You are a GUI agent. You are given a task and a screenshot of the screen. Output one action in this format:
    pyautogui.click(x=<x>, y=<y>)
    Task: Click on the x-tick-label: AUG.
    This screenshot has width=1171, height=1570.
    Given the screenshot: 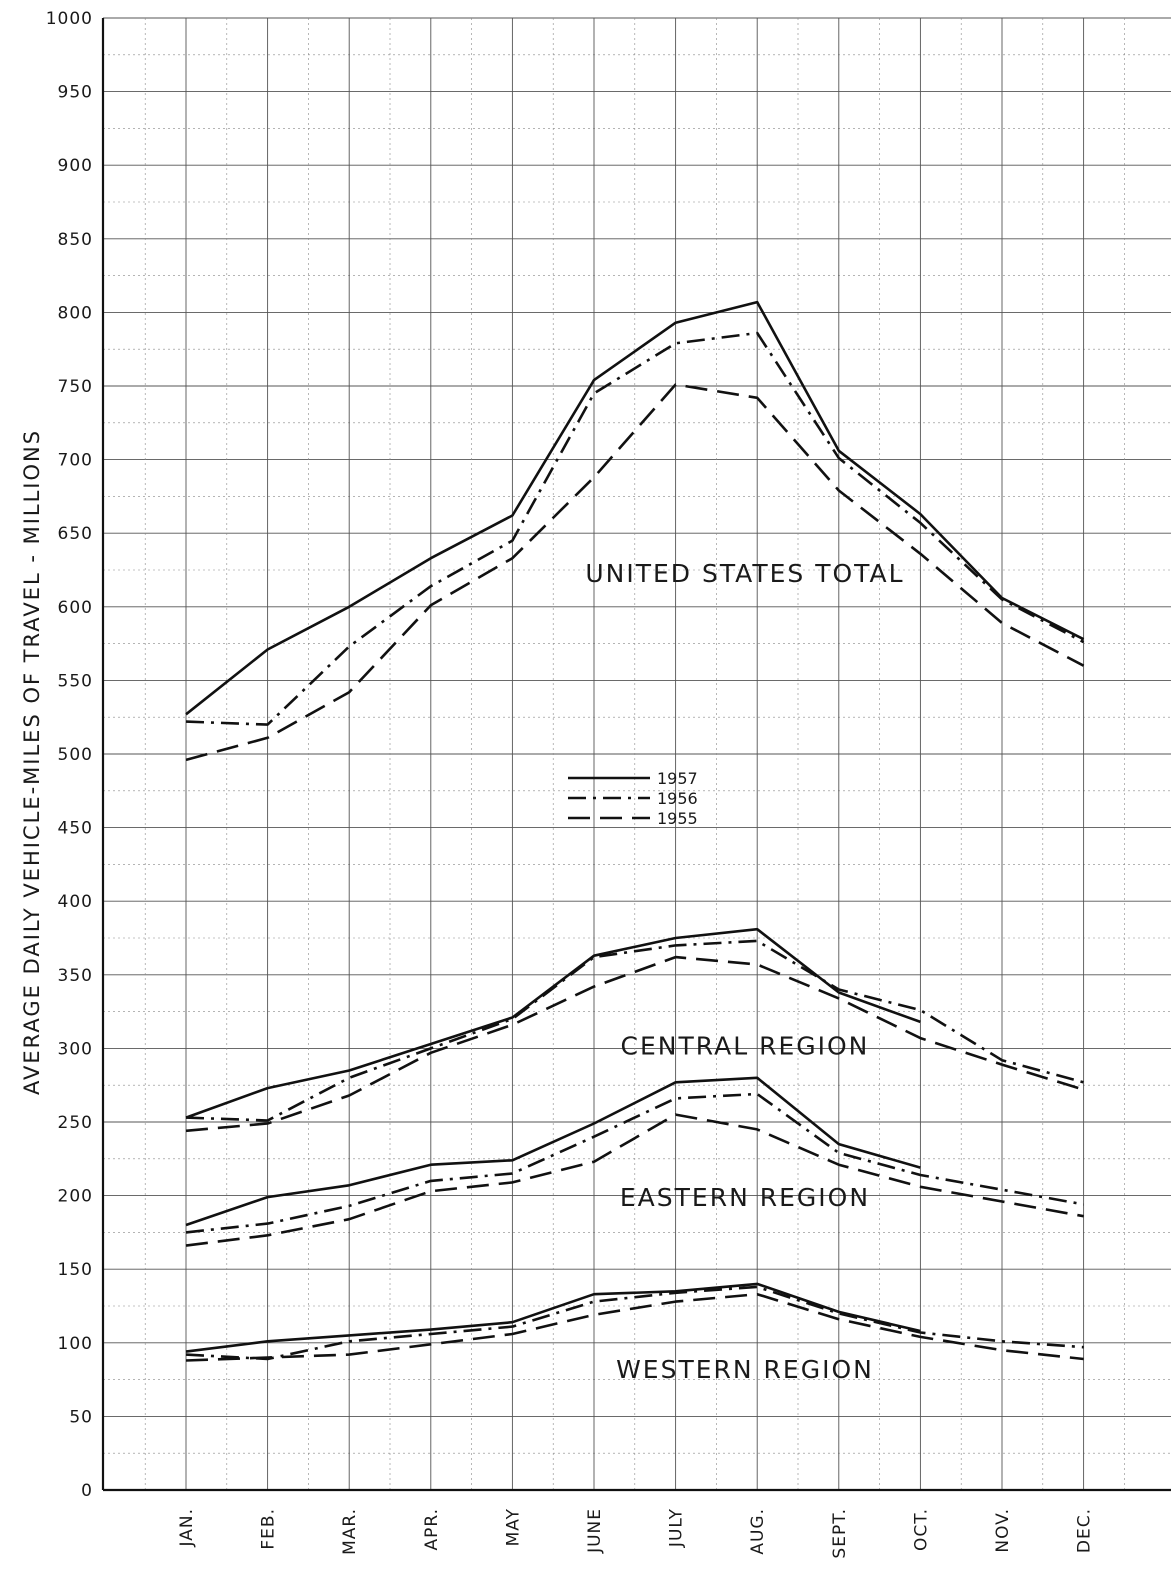 What is the action you would take?
    pyautogui.click(x=758, y=1531)
    